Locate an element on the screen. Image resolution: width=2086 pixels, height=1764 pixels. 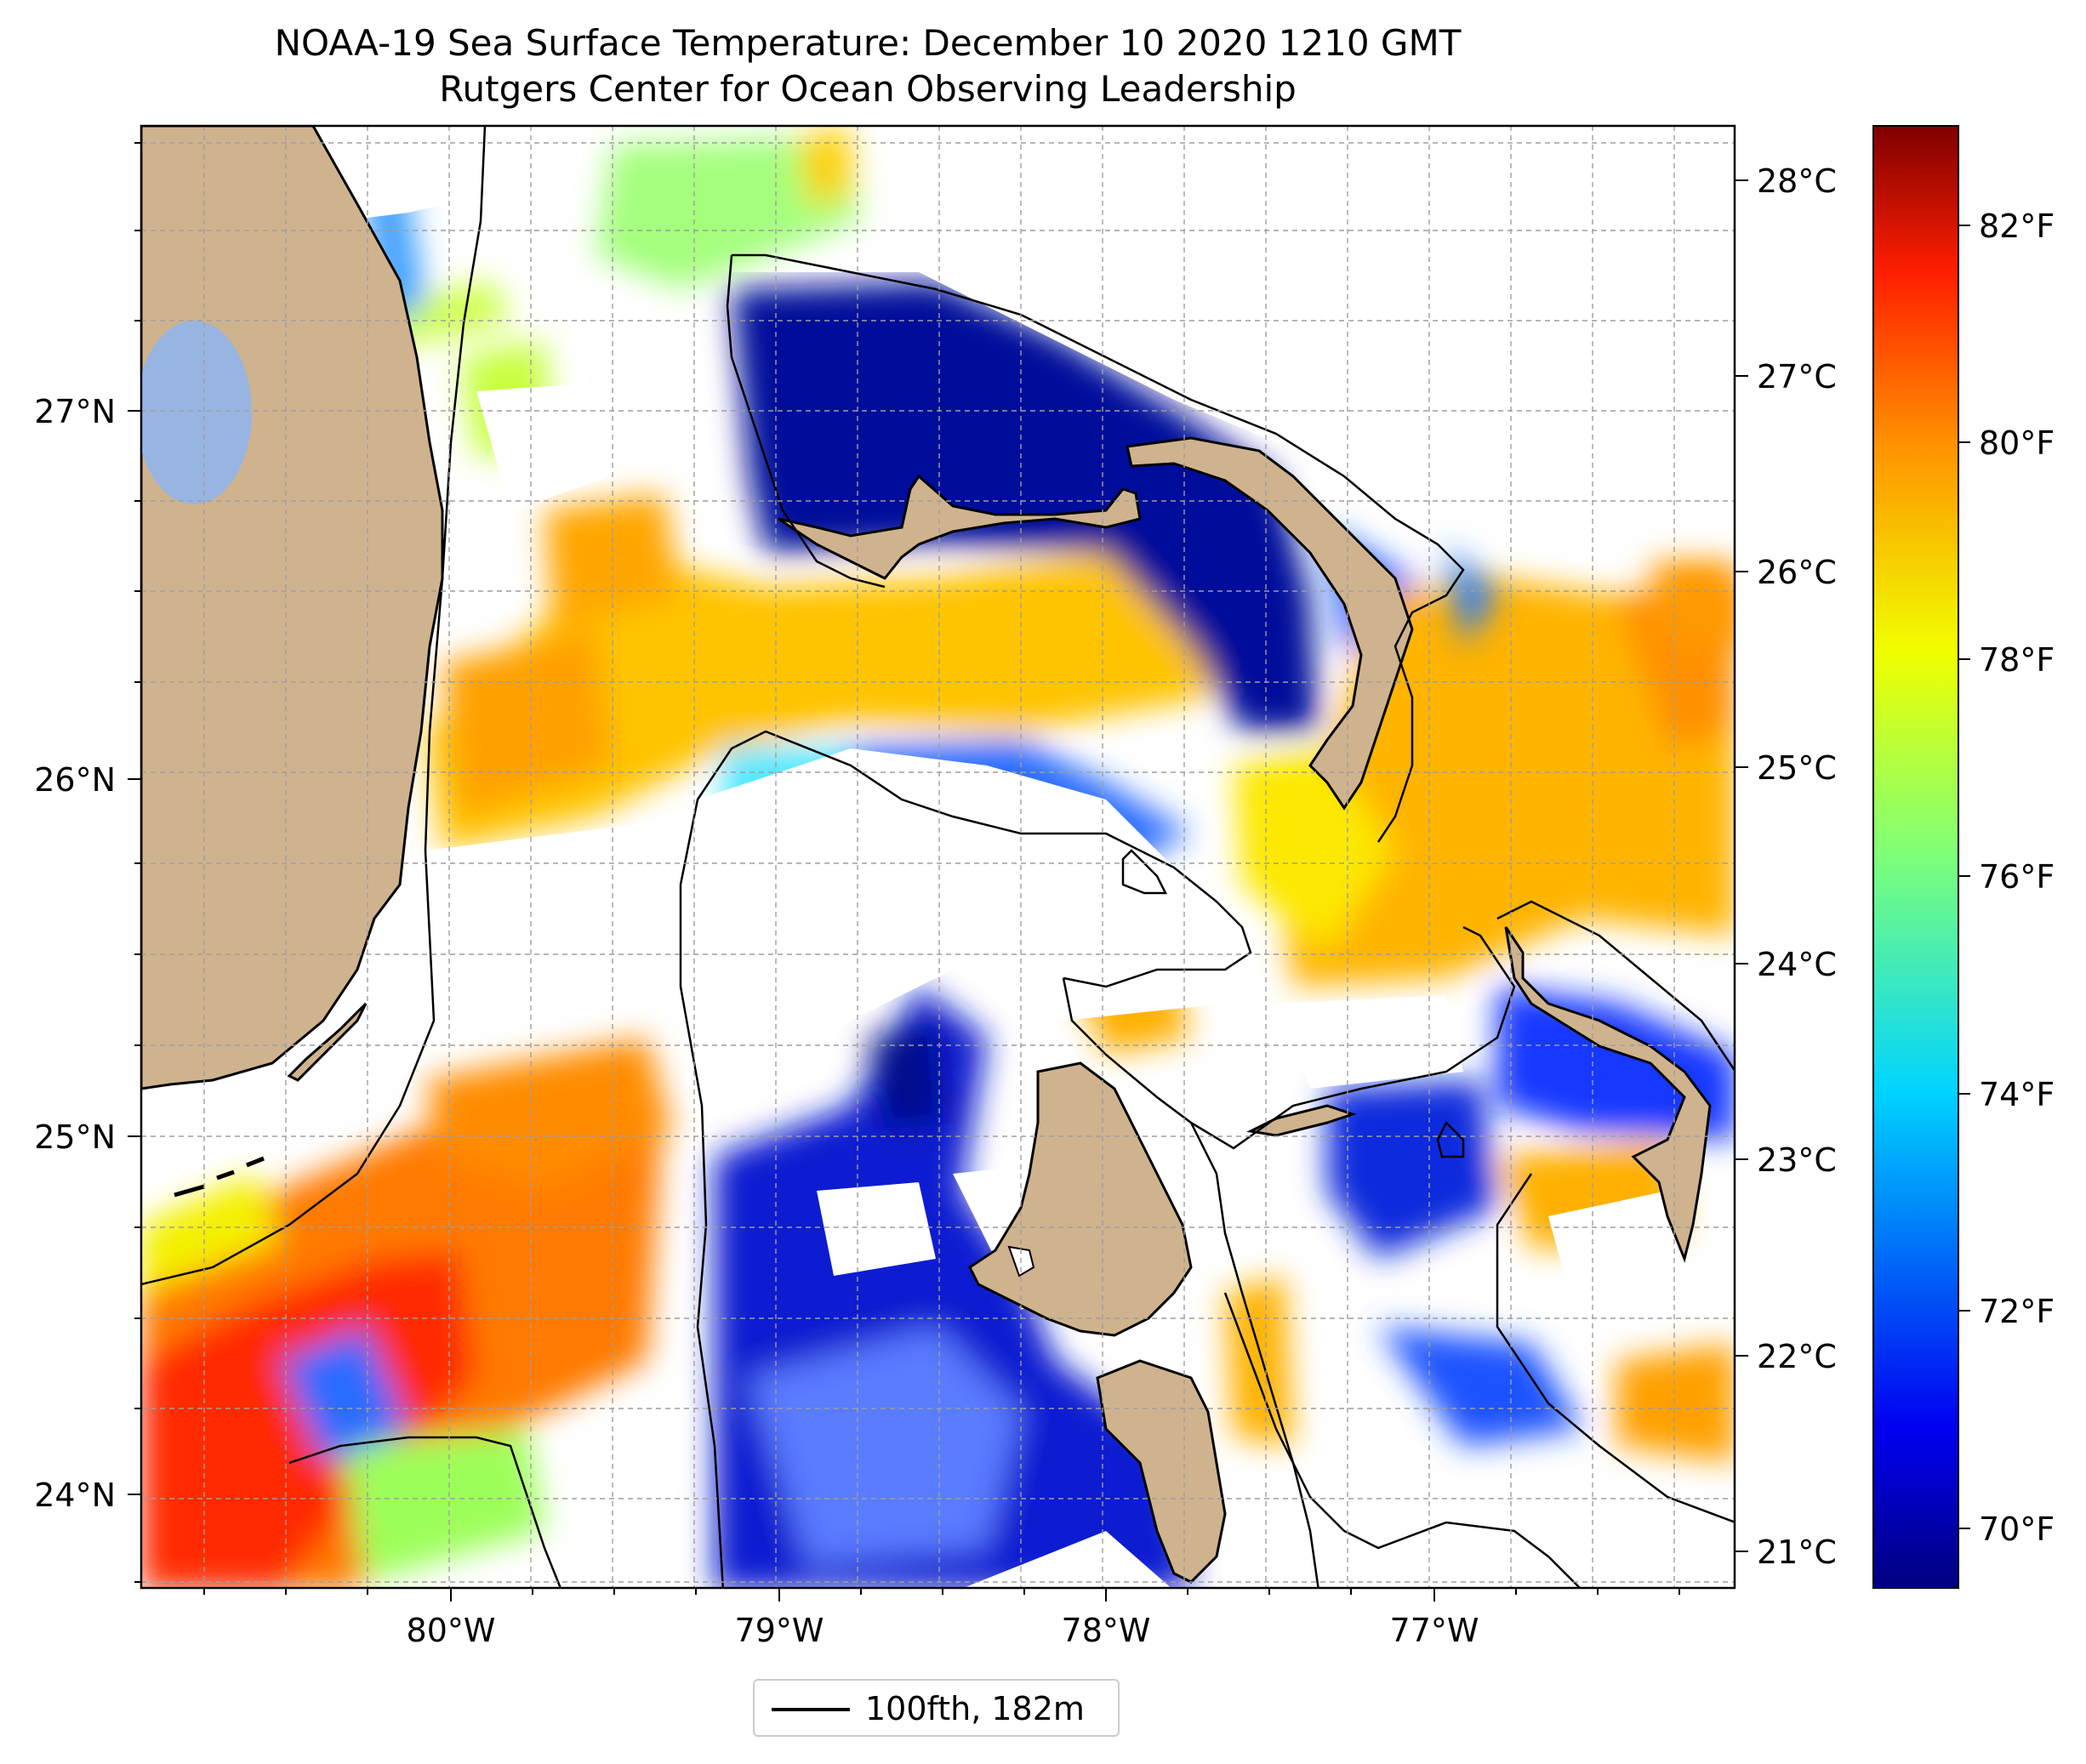
celsius-ticks is located at coordinates (1741, 865).